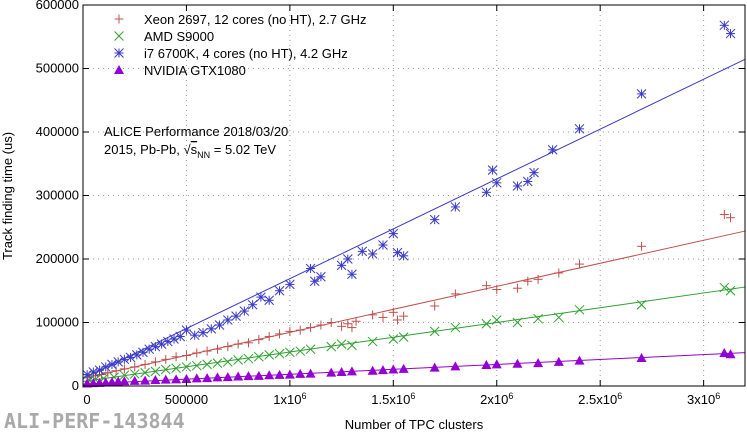 This screenshot has height=434, width=747. I want to click on watermark-id: ALI-PERF-143844, so click(94, 421).